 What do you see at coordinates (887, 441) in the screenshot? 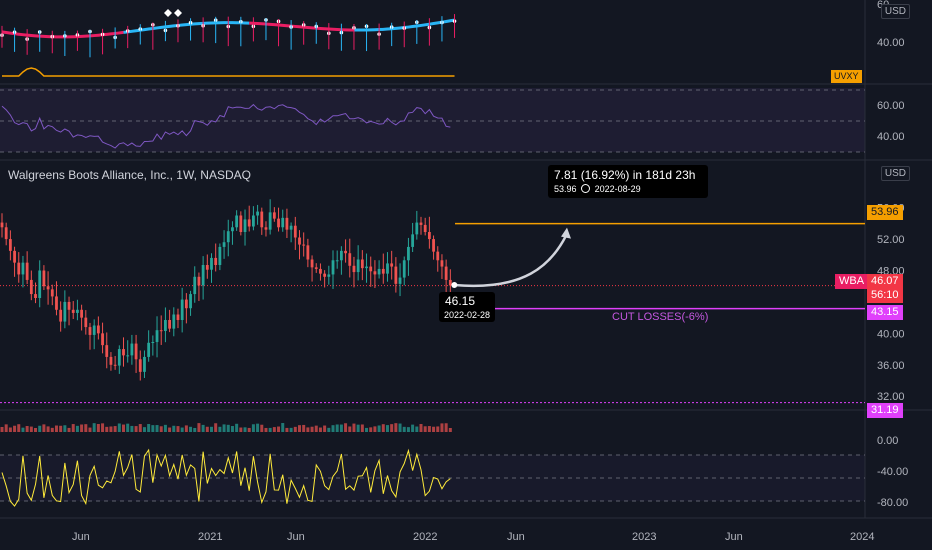
I see `osc-tick-0: 0.00` at bounding box center [887, 441].